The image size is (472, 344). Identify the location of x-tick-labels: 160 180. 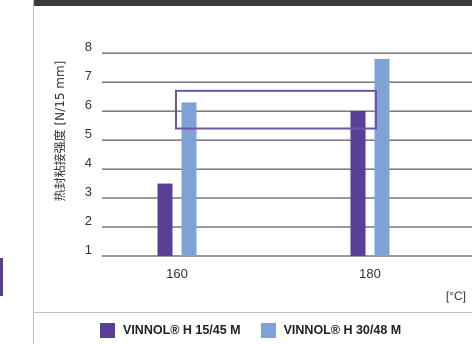
(273, 273).